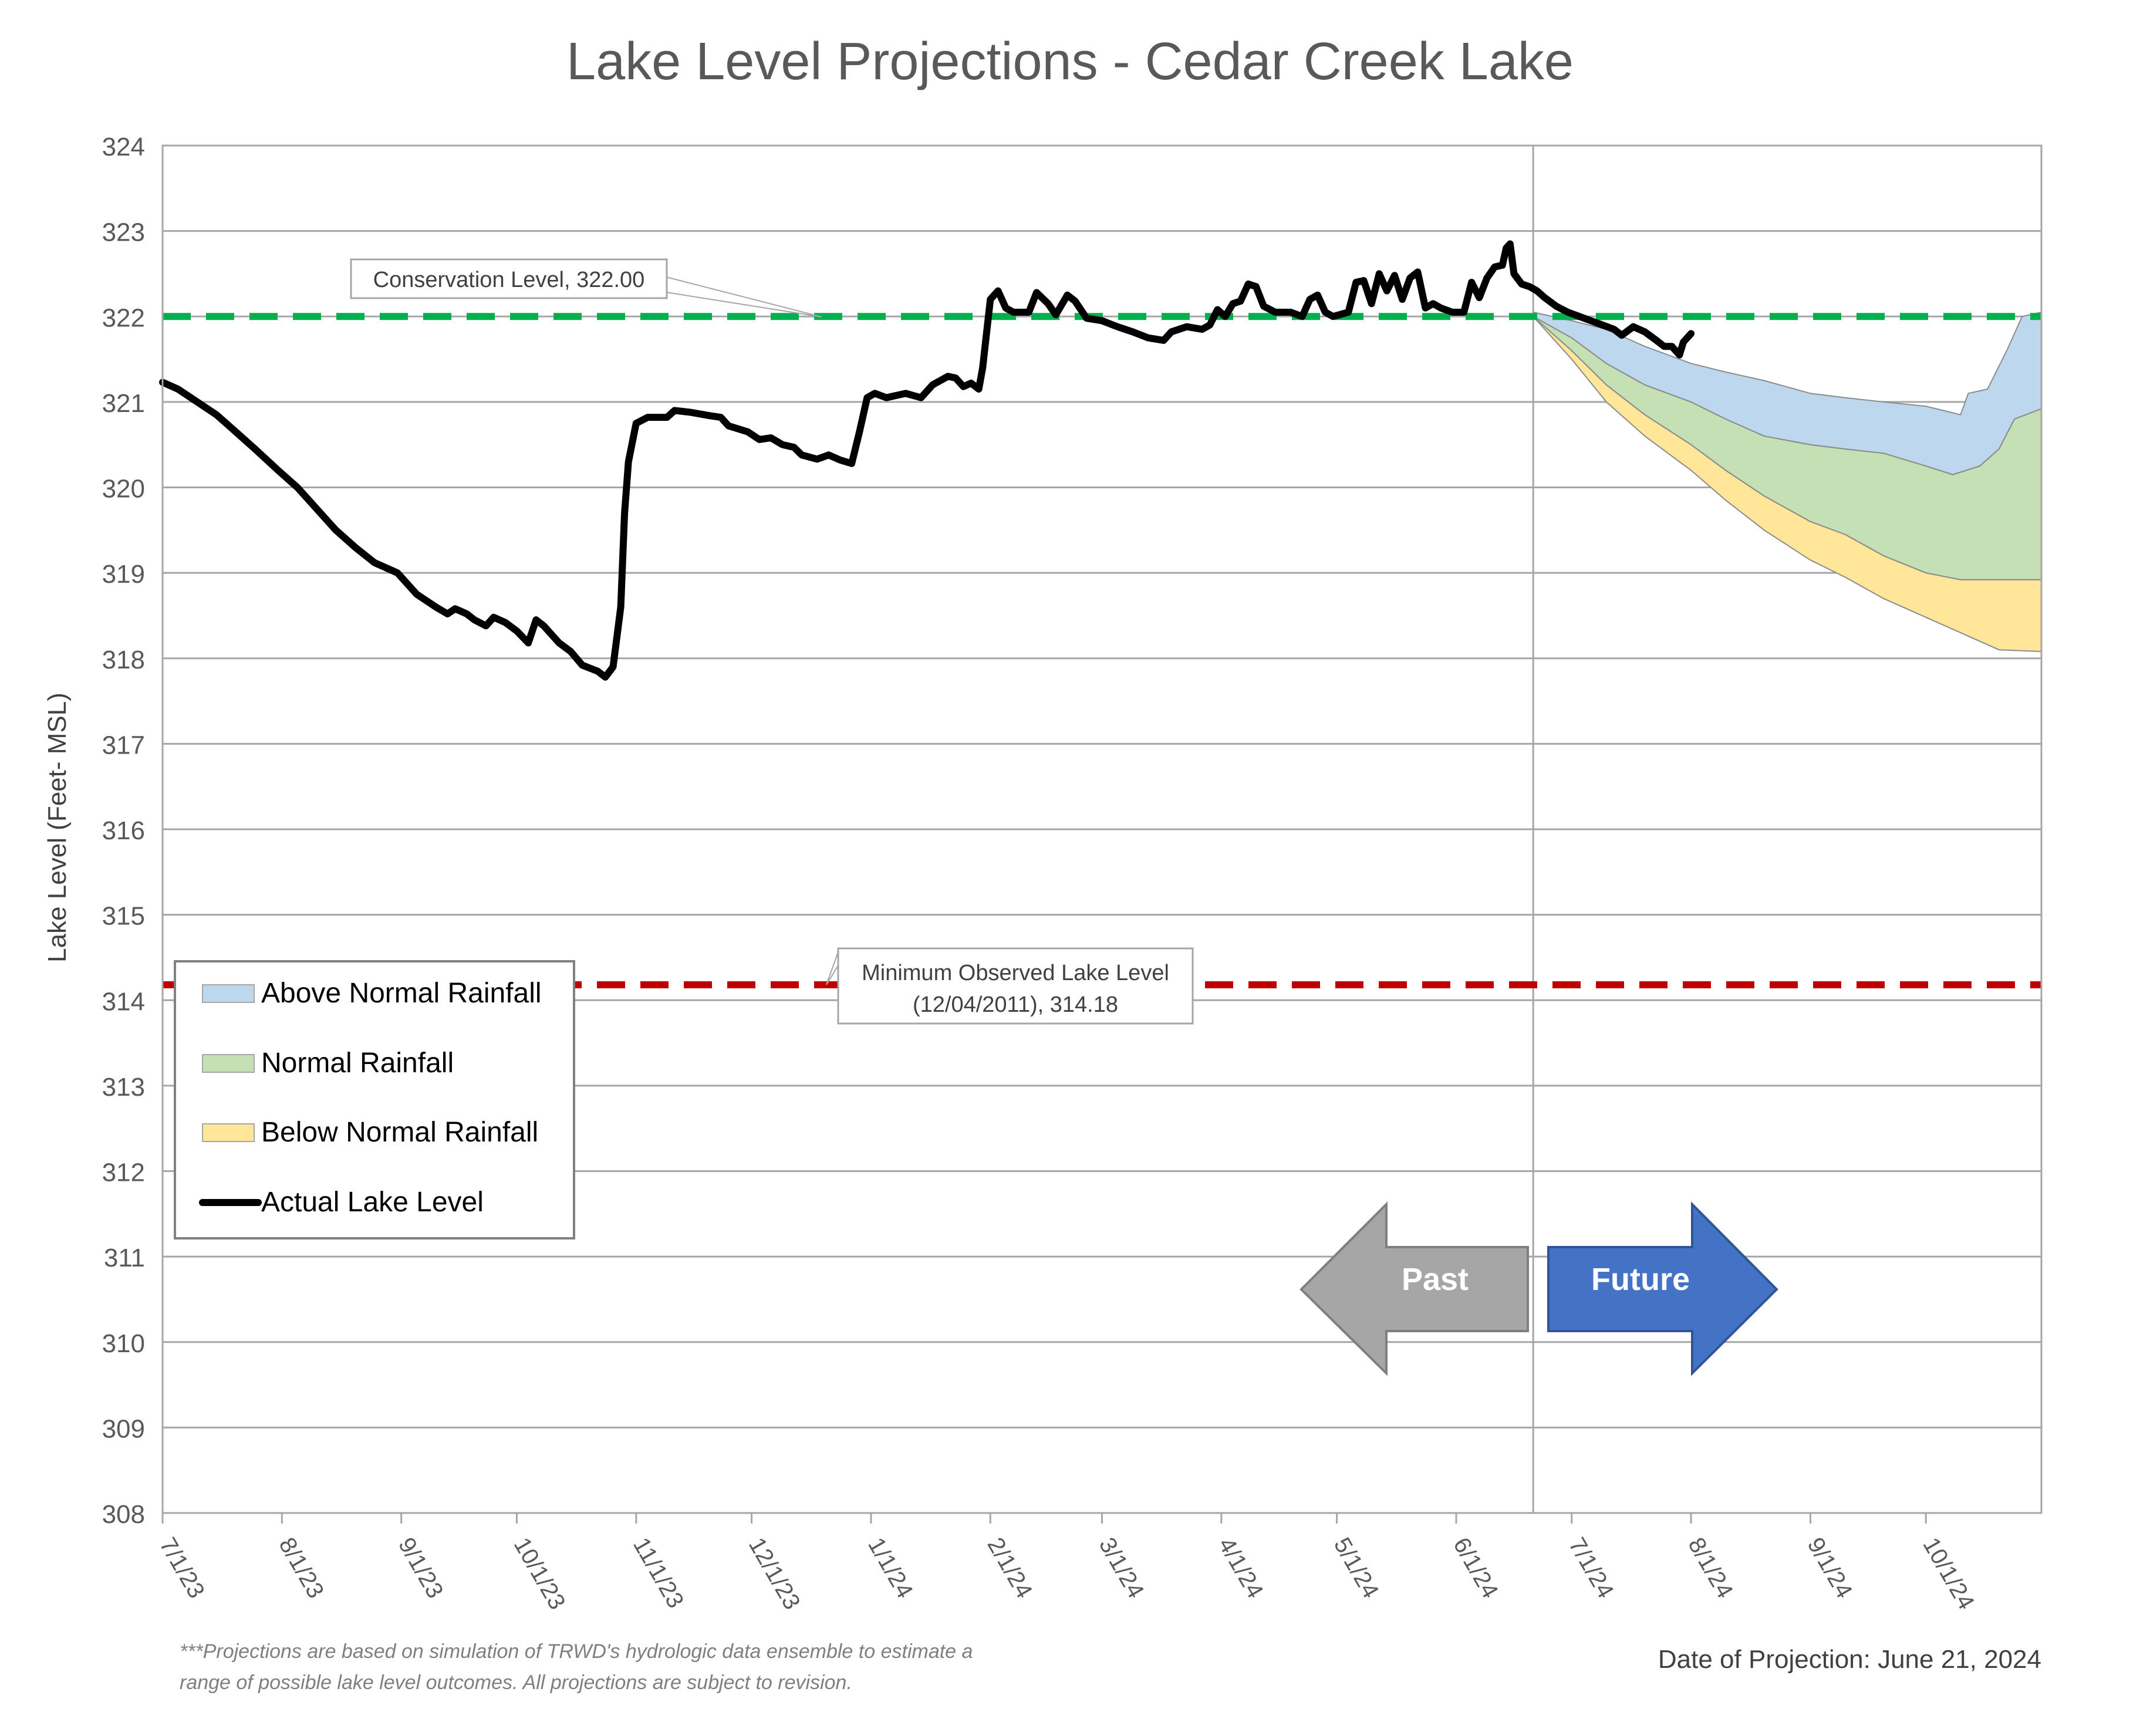  I want to click on y-tick-label: 322, so click(123, 317).